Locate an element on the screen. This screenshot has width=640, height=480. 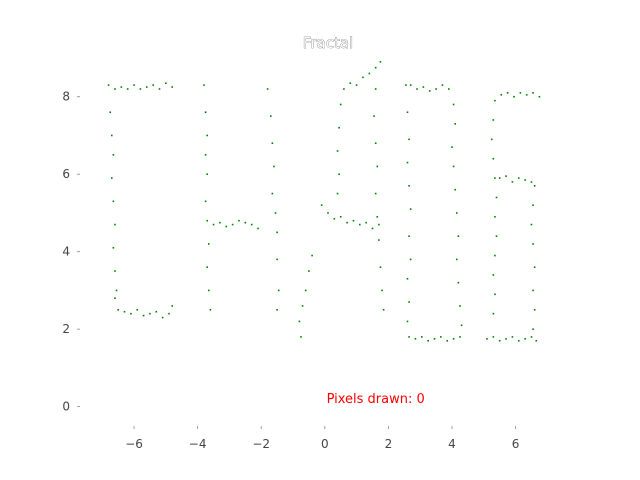
pixels-drawn-annotation: Pixels drawn: 0 is located at coordinates (376, 399).